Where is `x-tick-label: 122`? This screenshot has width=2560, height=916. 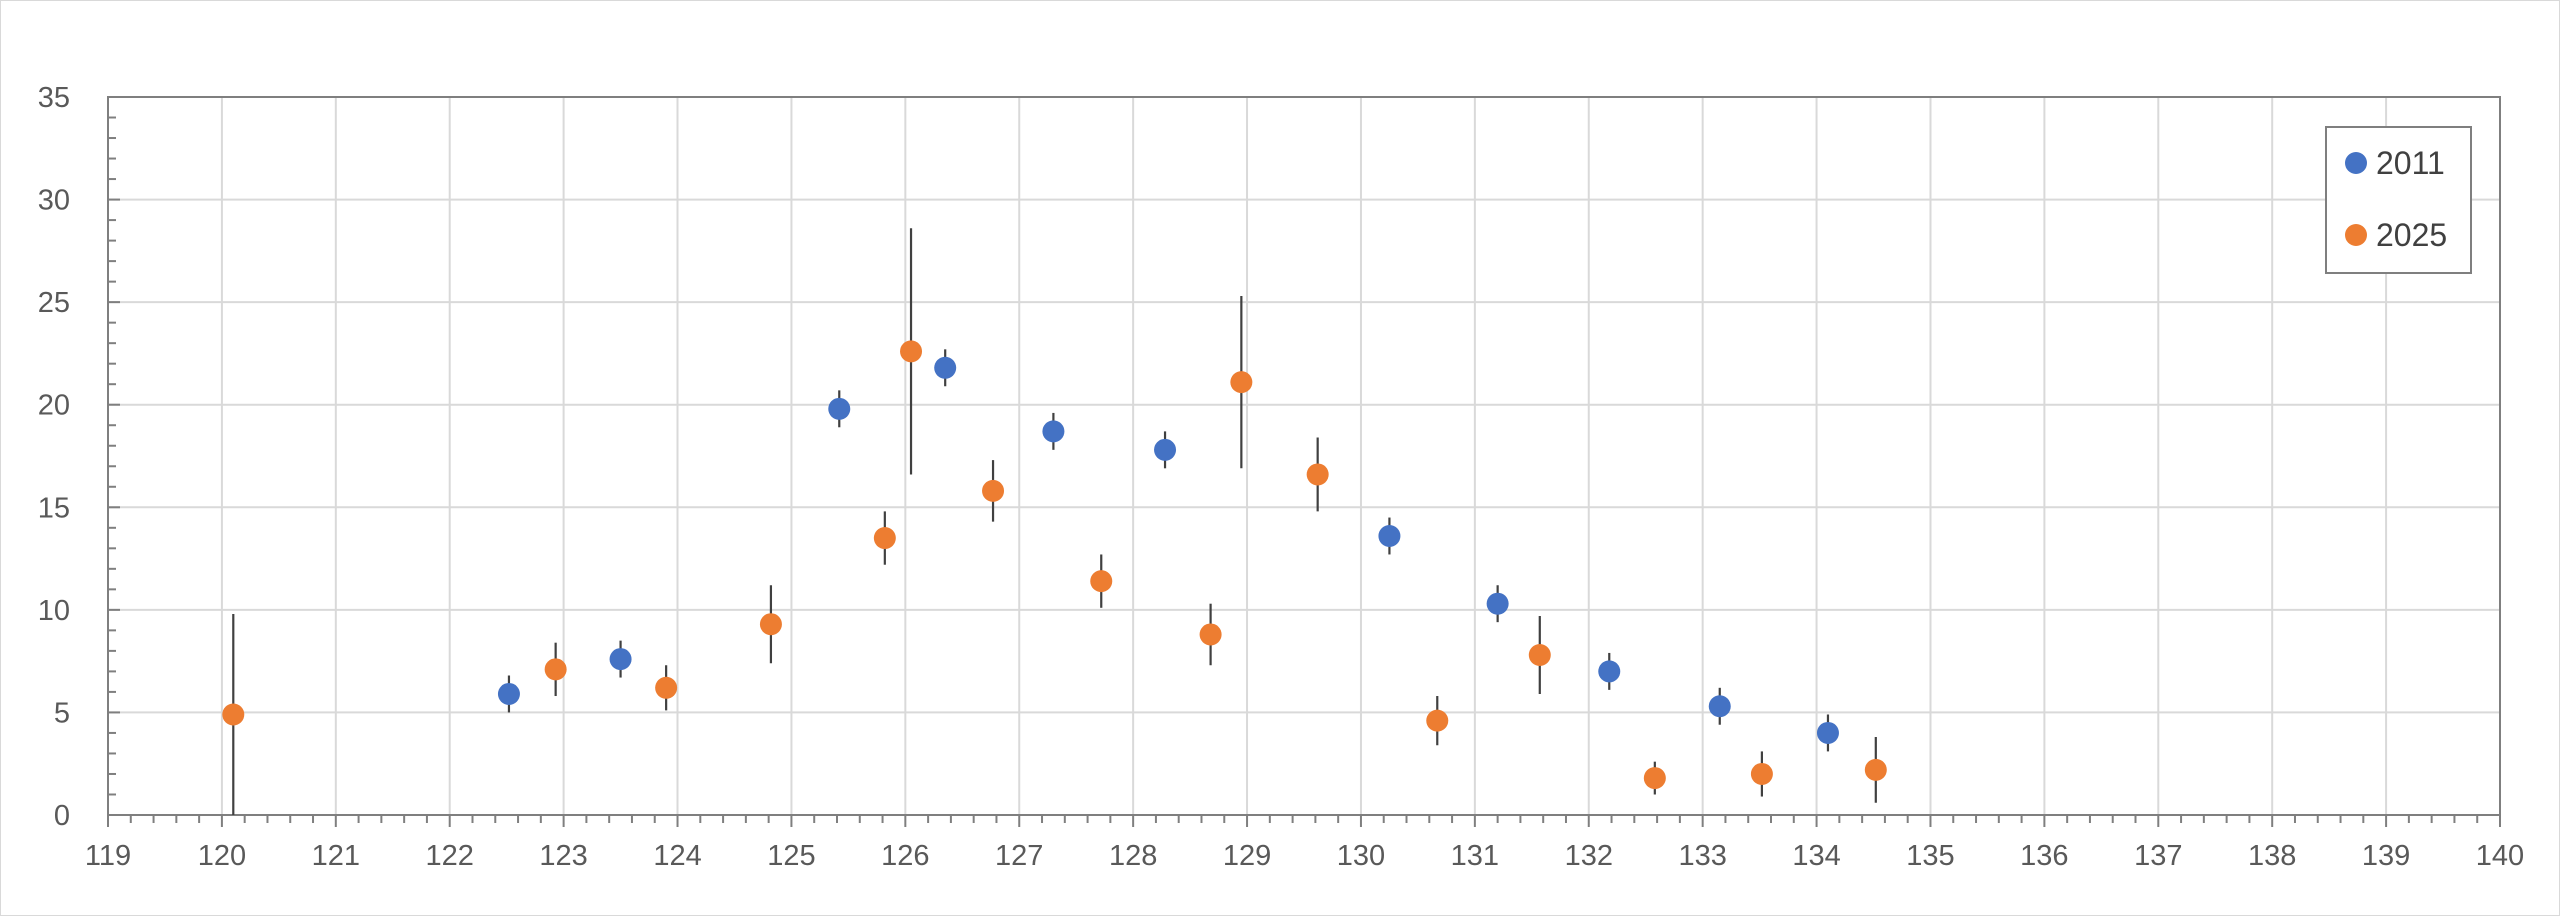 x-tick-label: 122 is located at coordinates (450, 856).